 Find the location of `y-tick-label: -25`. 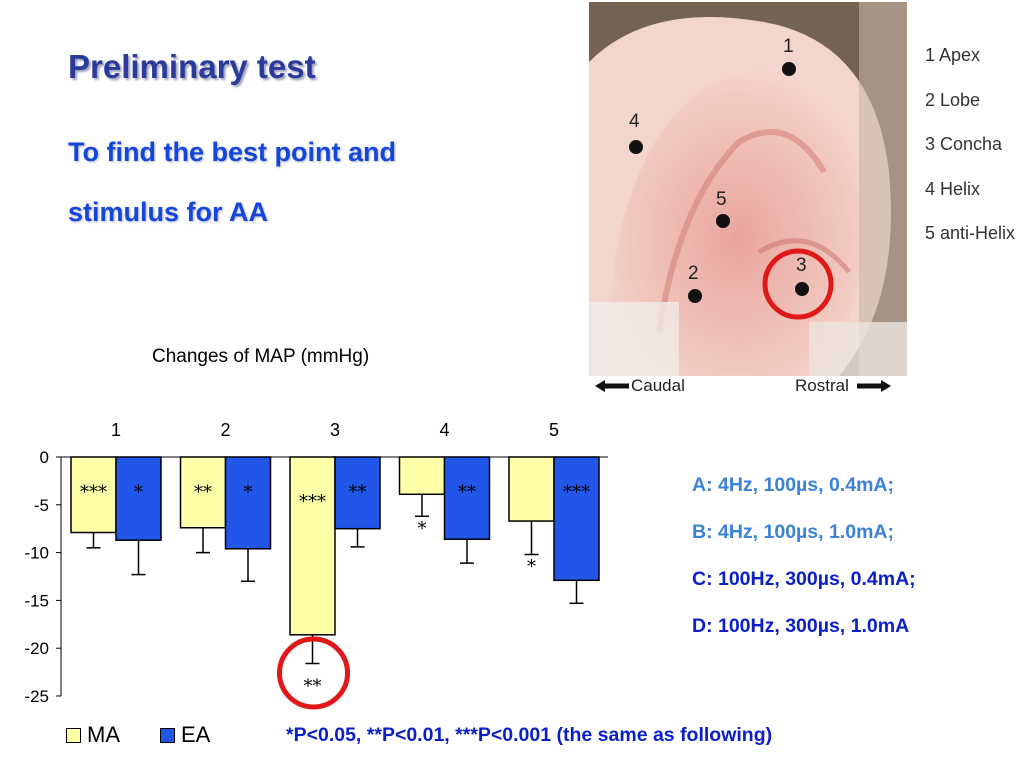

y-tick-label: -25 is located at coordinates (36, 696).